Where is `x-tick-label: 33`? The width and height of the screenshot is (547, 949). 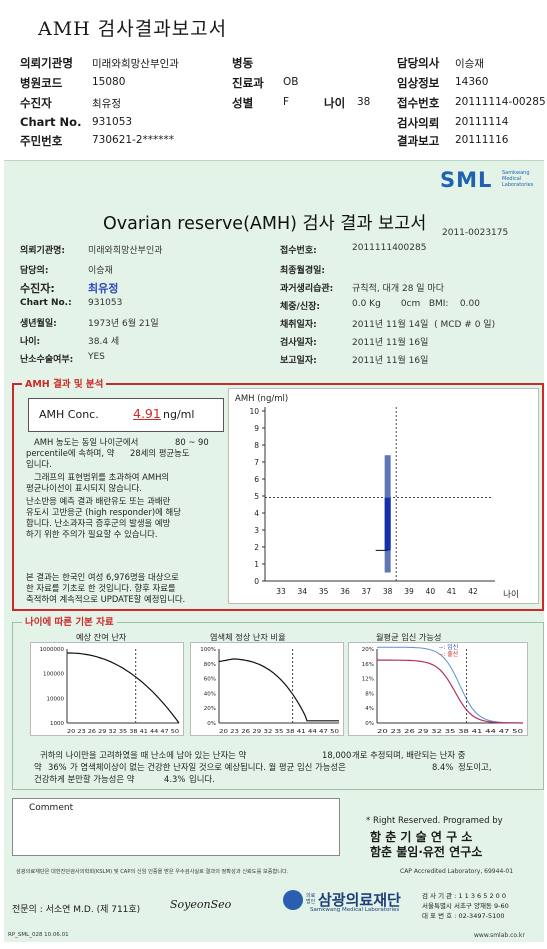 x-tick-label: 33 is located at coordinates (281, 591).